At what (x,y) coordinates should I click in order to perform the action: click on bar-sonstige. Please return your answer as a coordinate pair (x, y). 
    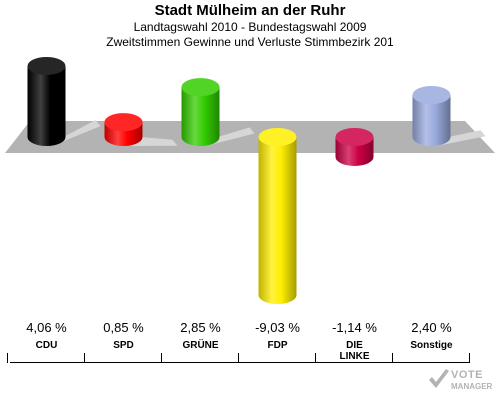
    Looking at the image, I should click on (449, 116).